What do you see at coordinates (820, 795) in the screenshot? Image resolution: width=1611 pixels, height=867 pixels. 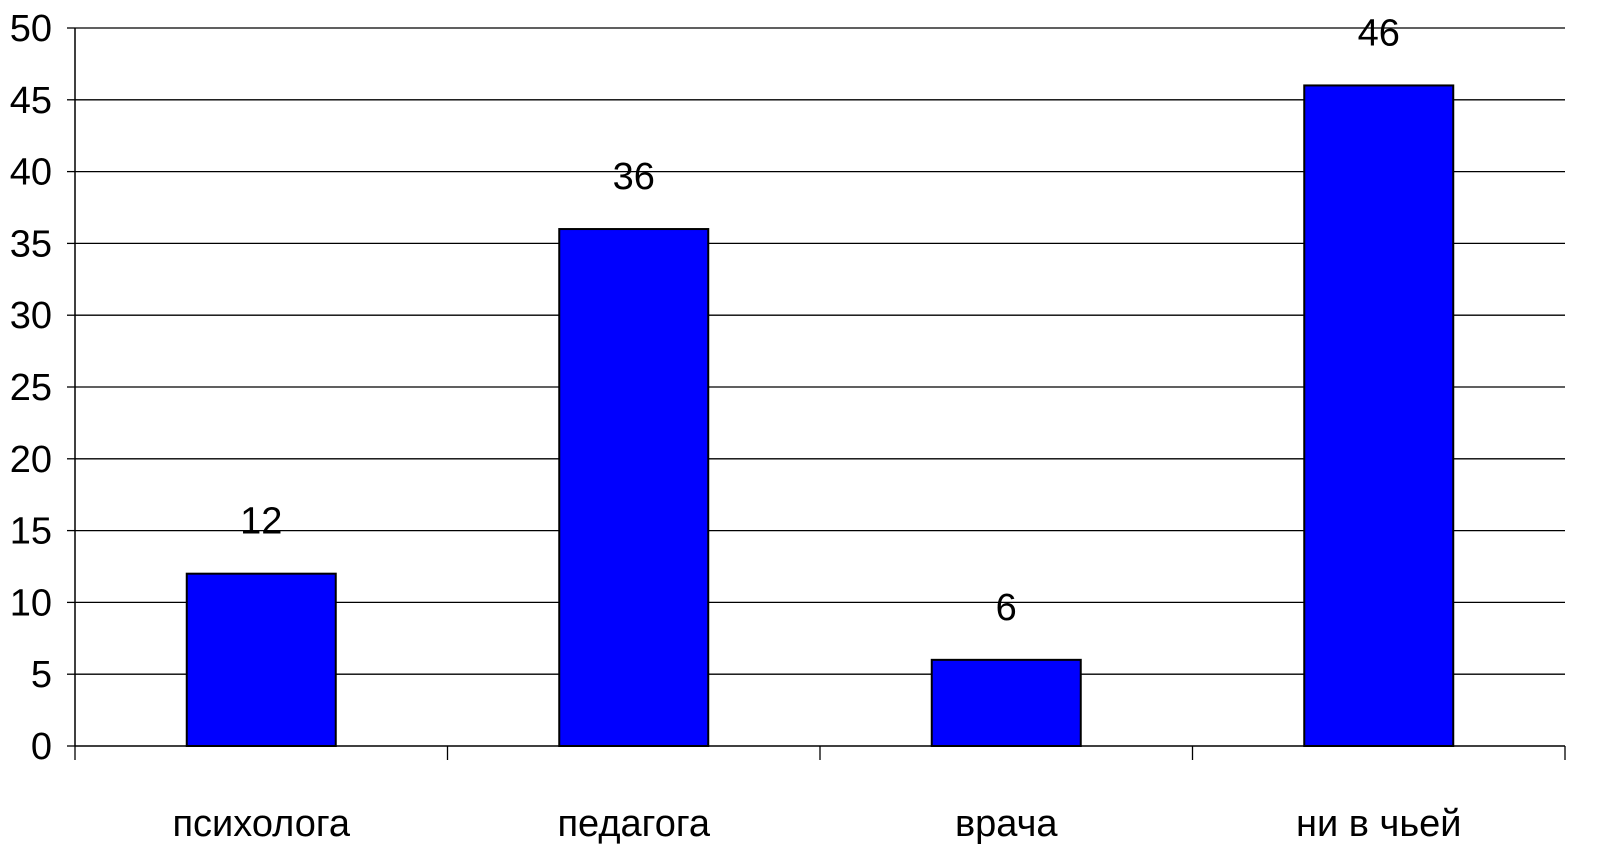 I see `x-axis: психолога педагога врача ни в чьей` at bounding box center [820, 795].